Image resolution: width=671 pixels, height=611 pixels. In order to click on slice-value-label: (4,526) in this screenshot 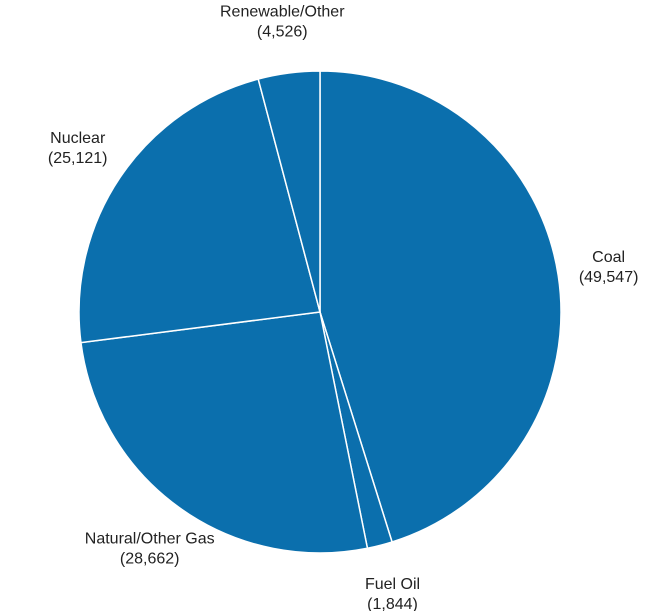, I will do `click(282, 32)`.